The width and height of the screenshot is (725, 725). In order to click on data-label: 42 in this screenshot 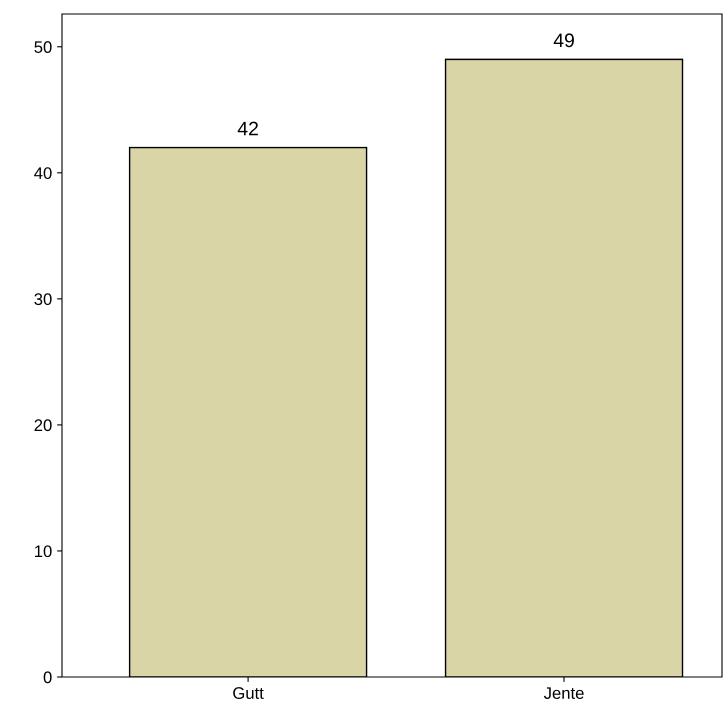, I will do `click(248, 129)`.